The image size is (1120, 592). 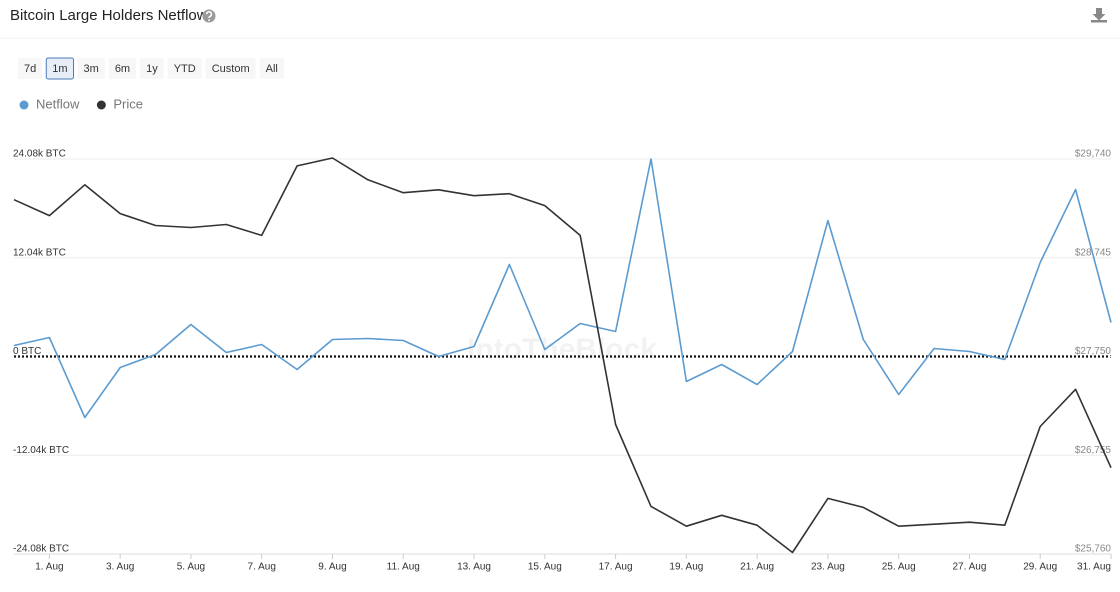 What do you see at coordinates (757, 567) in the screenshot?
I see `x-tick-label: 21. Aug` at bounding box center [757, 567].